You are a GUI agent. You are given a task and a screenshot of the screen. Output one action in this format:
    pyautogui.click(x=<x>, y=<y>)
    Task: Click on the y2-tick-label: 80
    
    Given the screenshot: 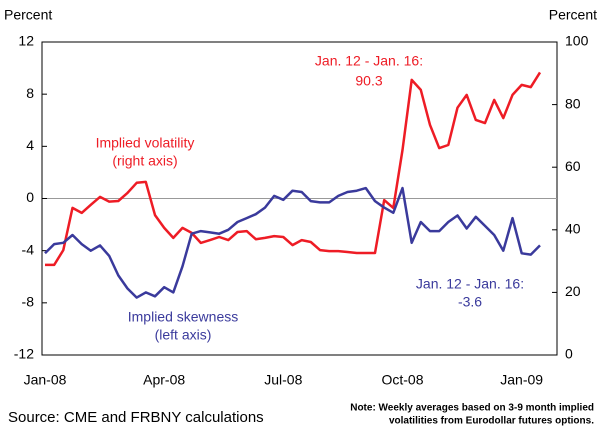 What is the action you would take?
    pyautogui.click(x=573, y=103)
    